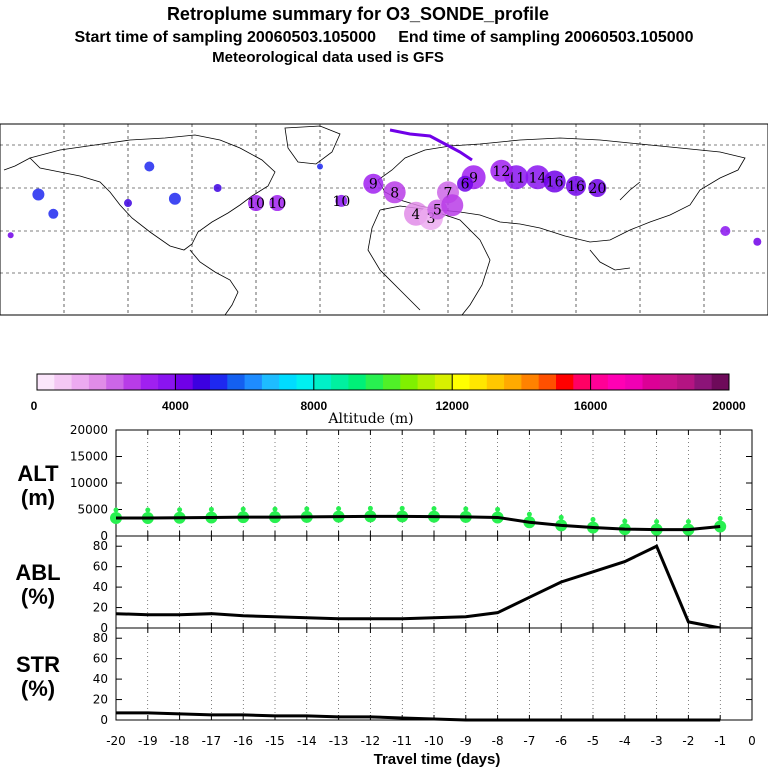  I want to click on colorbar-labels: 0 4000 8000 12000 16000 20000, so click(388, 406).